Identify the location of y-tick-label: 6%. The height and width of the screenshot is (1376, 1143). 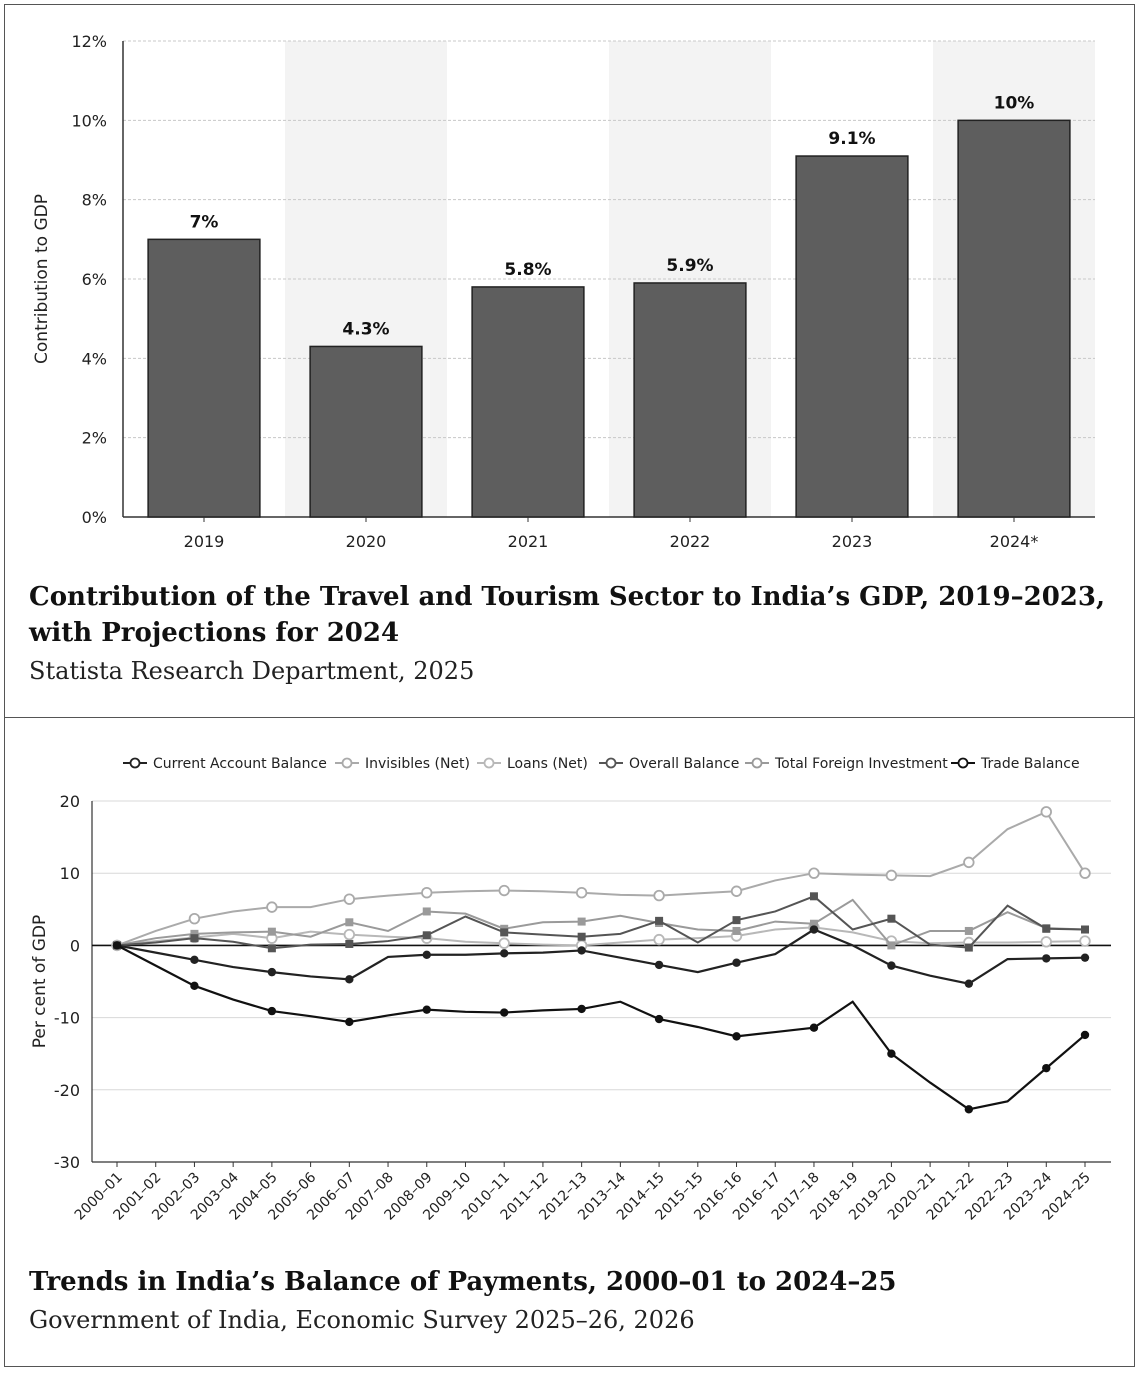
(94, 279).